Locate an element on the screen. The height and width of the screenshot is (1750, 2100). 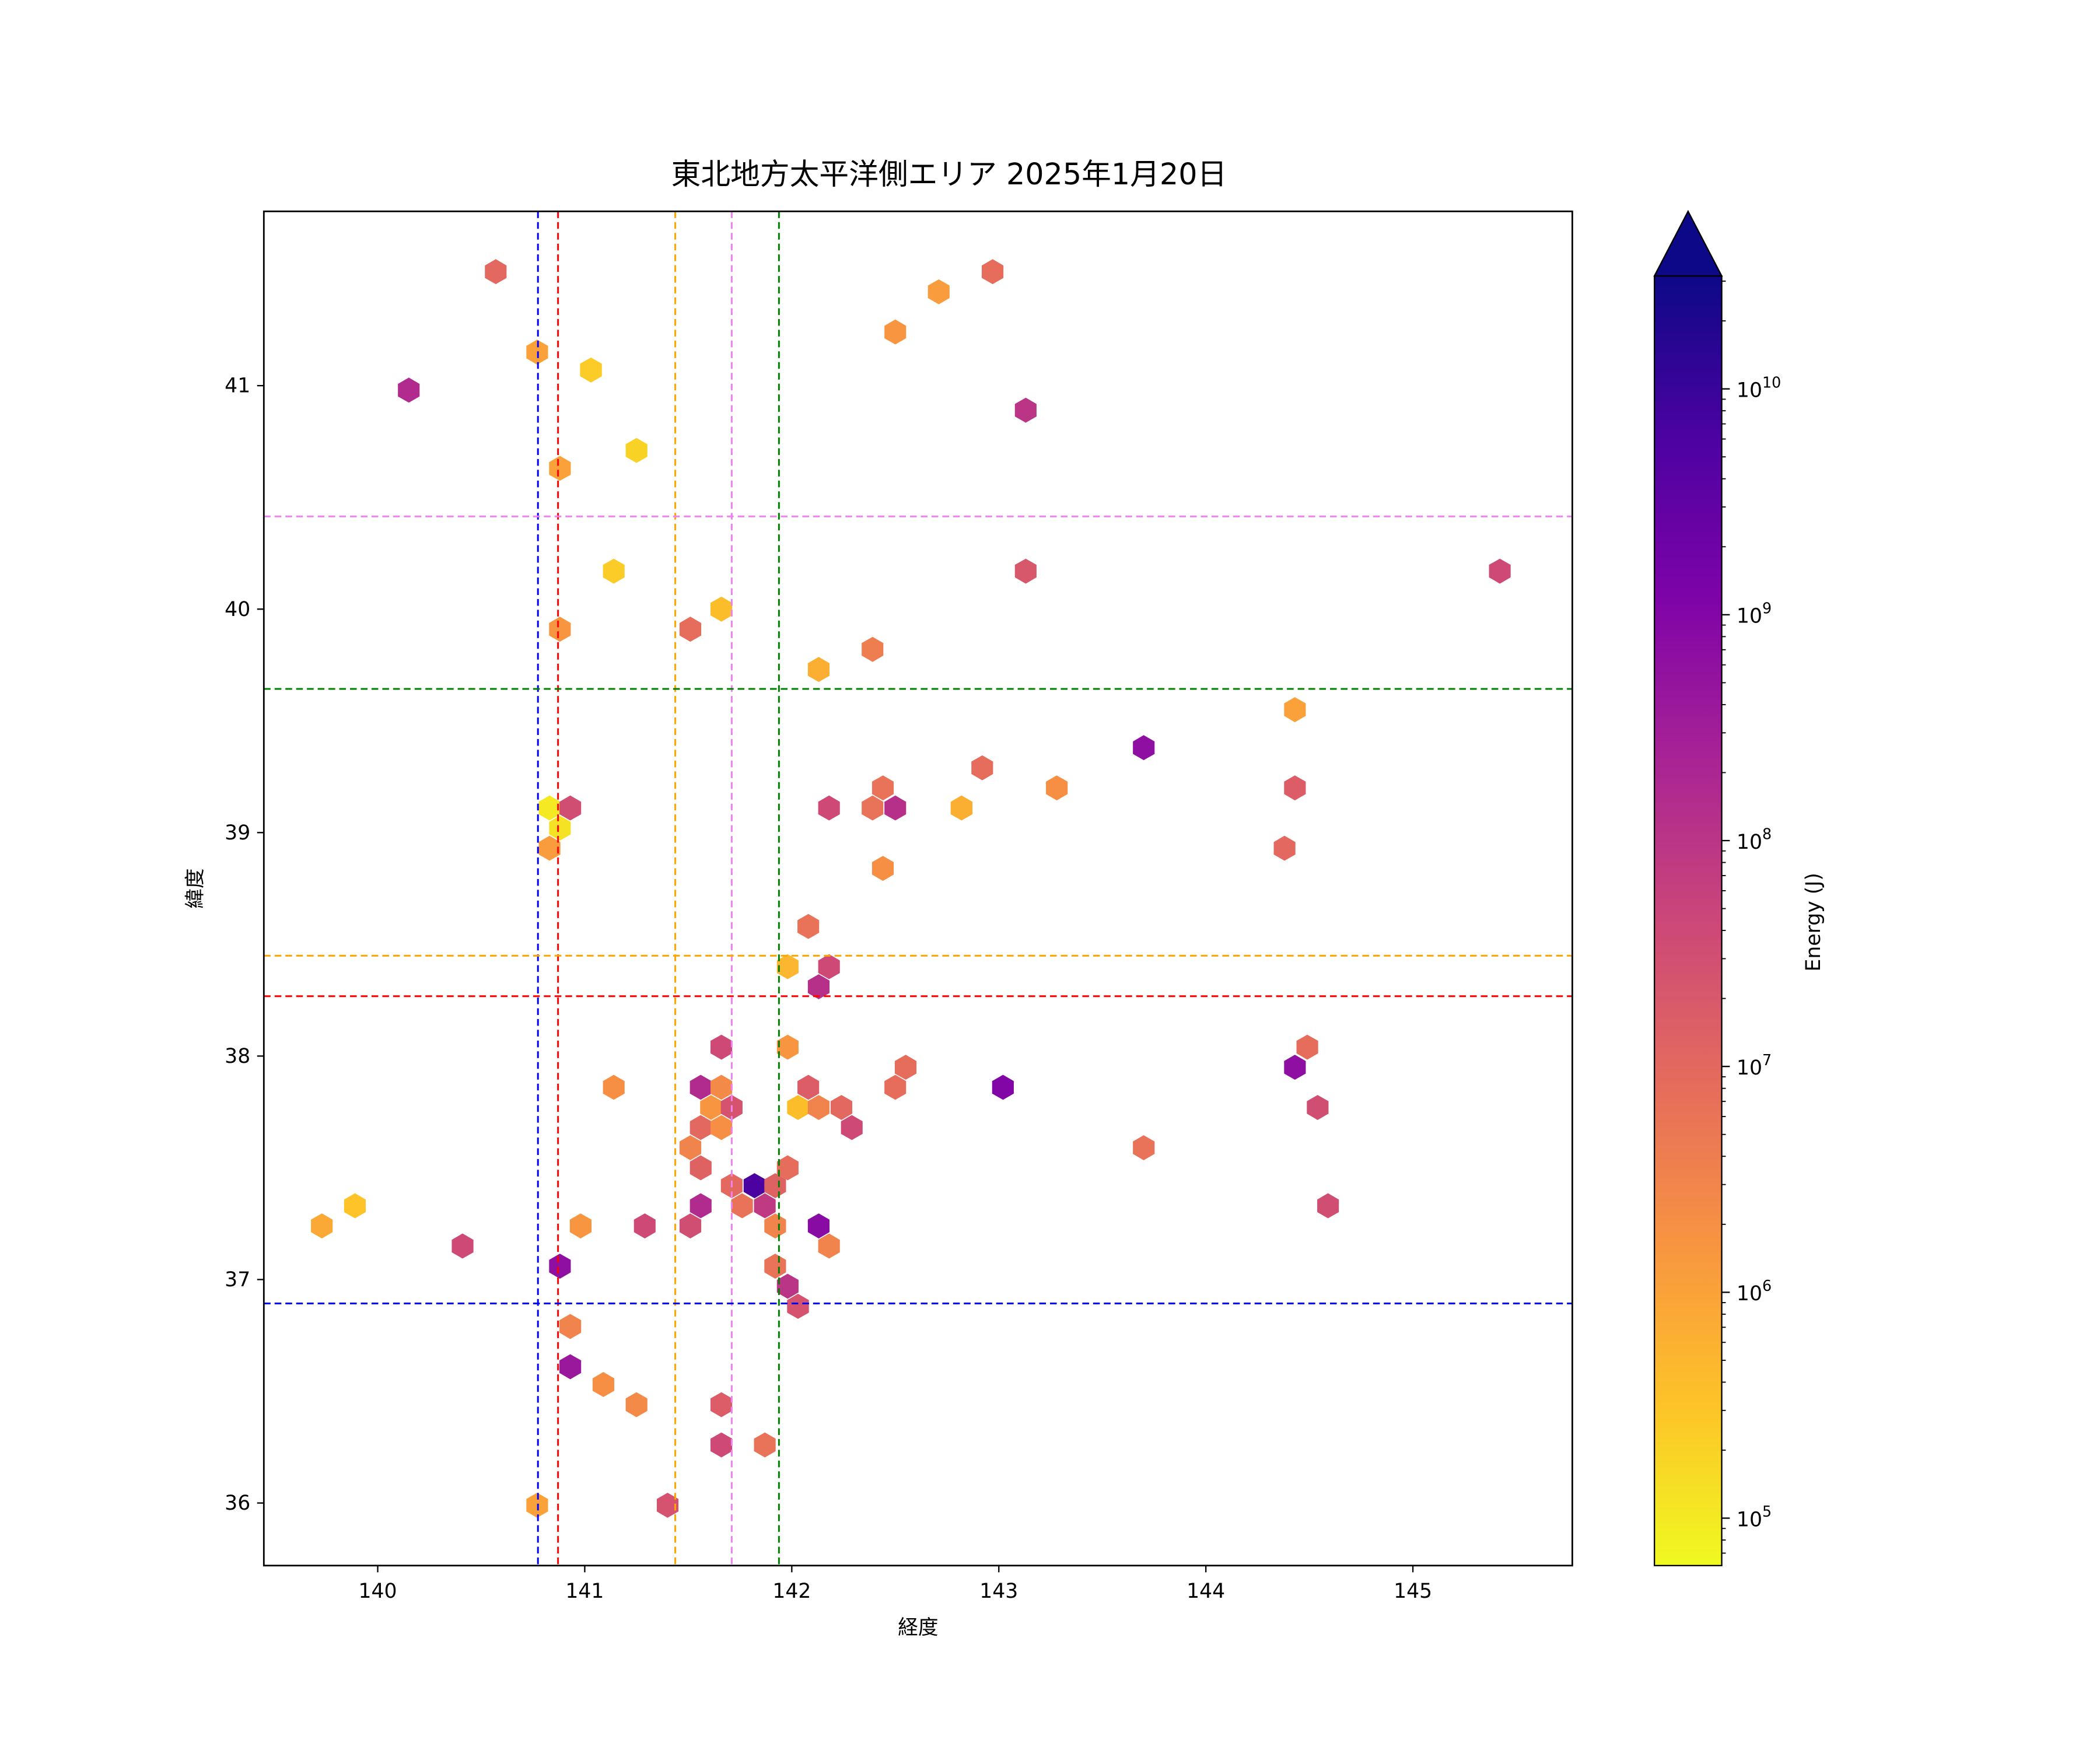
colorbar-label: Energy (J) is located at coordinates (1813, 922).